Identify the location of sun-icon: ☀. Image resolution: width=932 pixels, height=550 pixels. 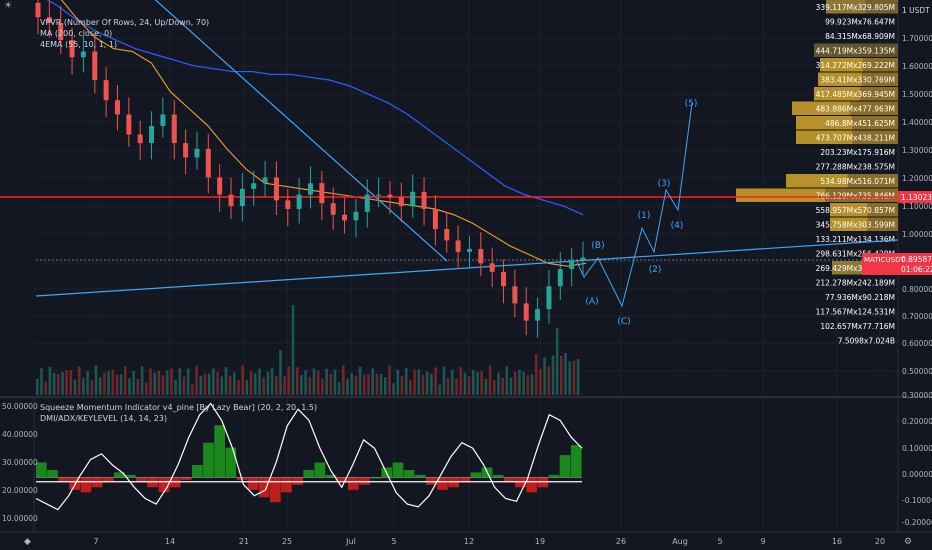
(8, 6).